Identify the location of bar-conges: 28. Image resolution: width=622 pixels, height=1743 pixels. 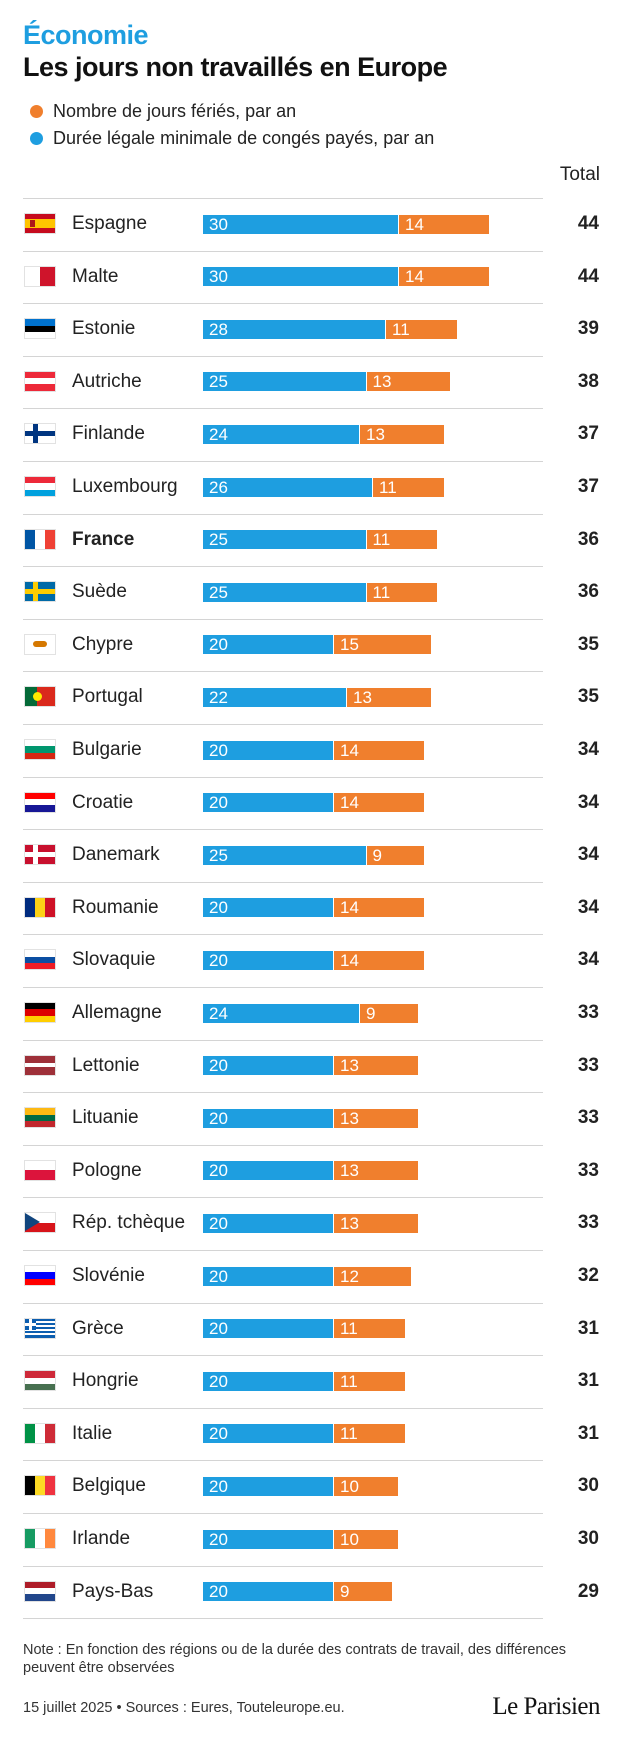
(294, 329).